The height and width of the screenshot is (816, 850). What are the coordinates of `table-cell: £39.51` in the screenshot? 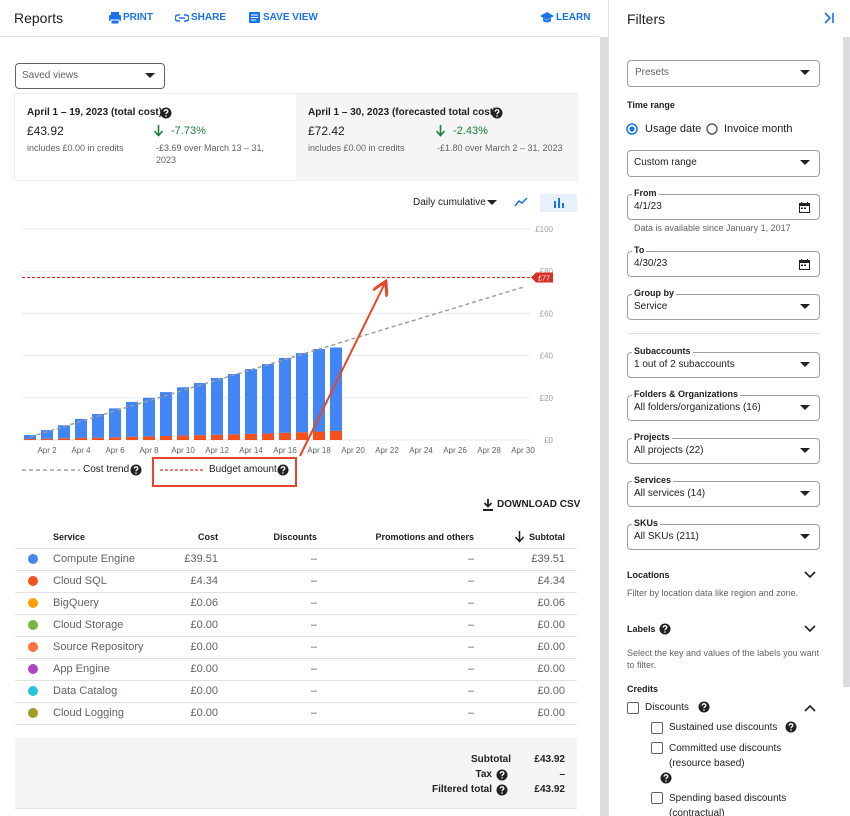 It's located at (548, 559).